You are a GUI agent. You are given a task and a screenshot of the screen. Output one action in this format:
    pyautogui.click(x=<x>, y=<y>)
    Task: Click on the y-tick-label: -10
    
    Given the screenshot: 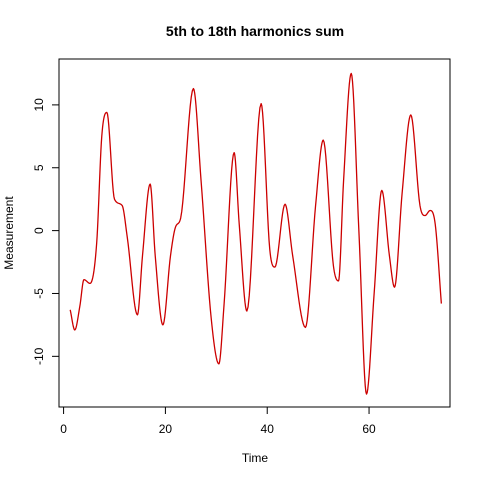 What is the action you would take?
    pyautogui.click(x=39, y=356)
    